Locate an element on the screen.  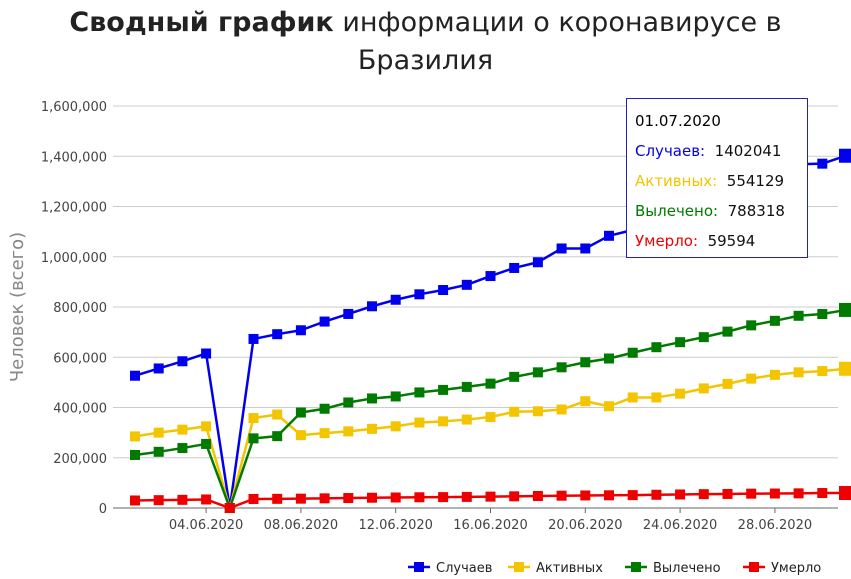
legend-item: Случаев is located at coordinates (450, 568).